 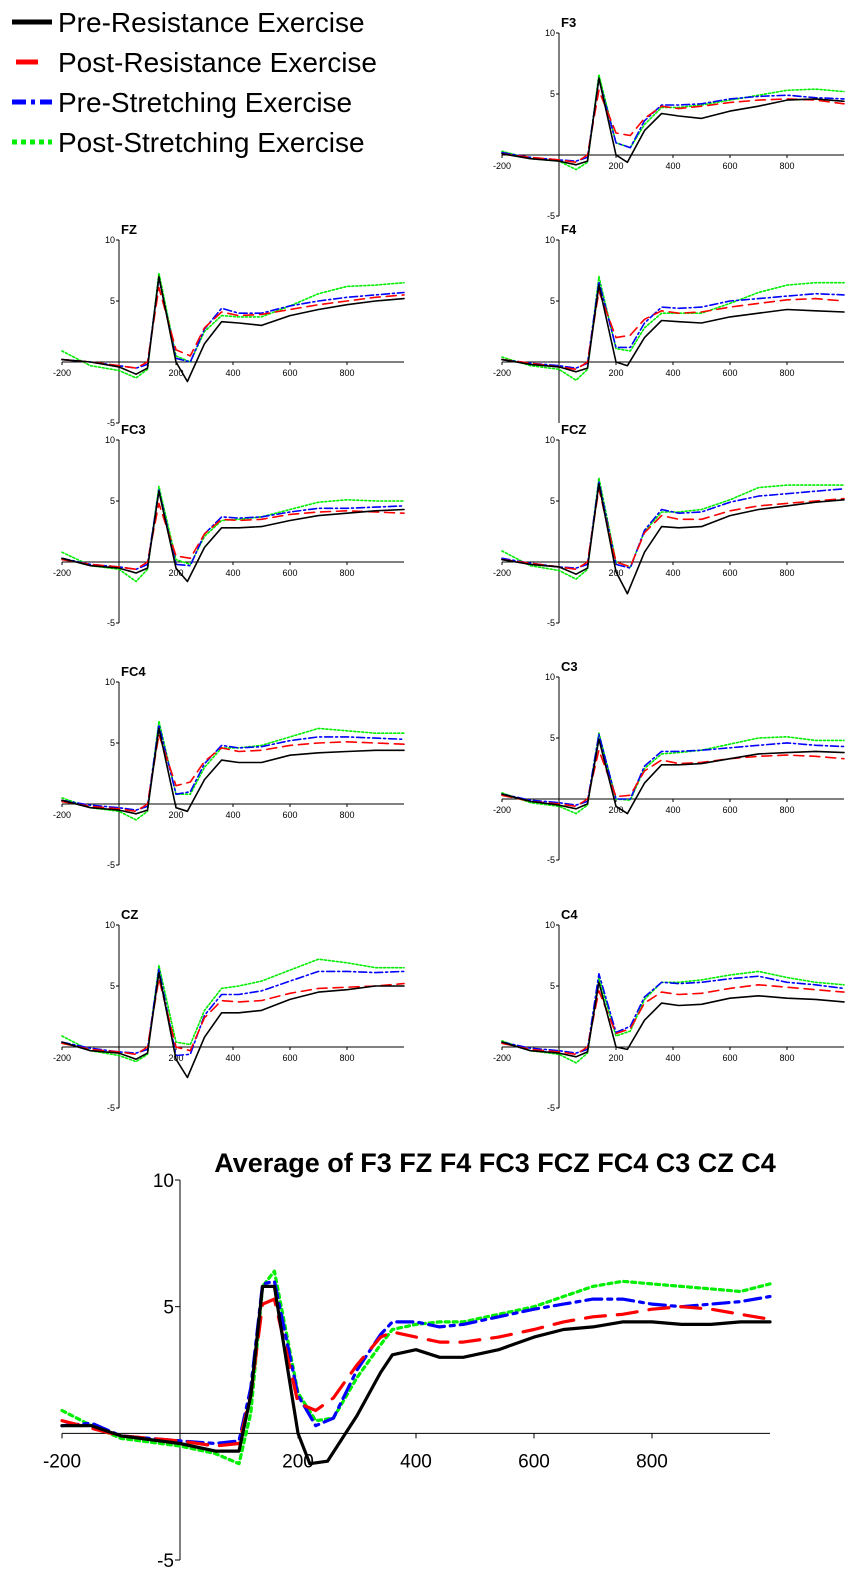 I want to click on legend-label: Post-Stretching Exercise, so click(x=211, y=142).